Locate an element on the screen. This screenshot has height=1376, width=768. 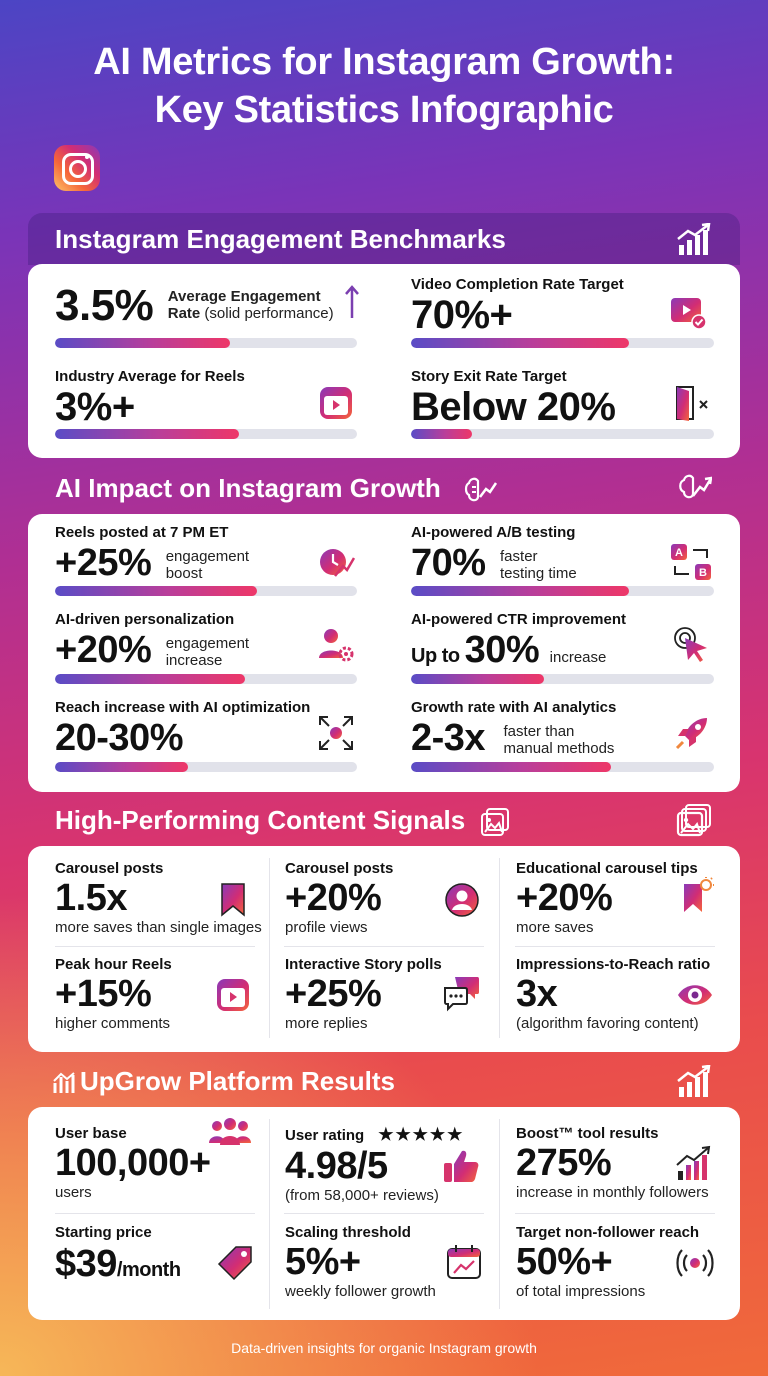
signal-label: Interactive Story polls is located at coordinates (363, 964).